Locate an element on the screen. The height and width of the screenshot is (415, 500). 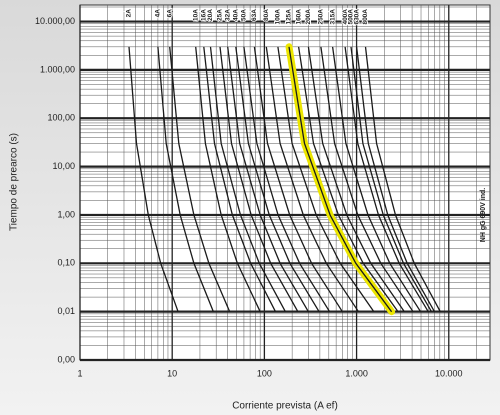
y-tick-label: 0,00 is located at coordinates (66, 359).